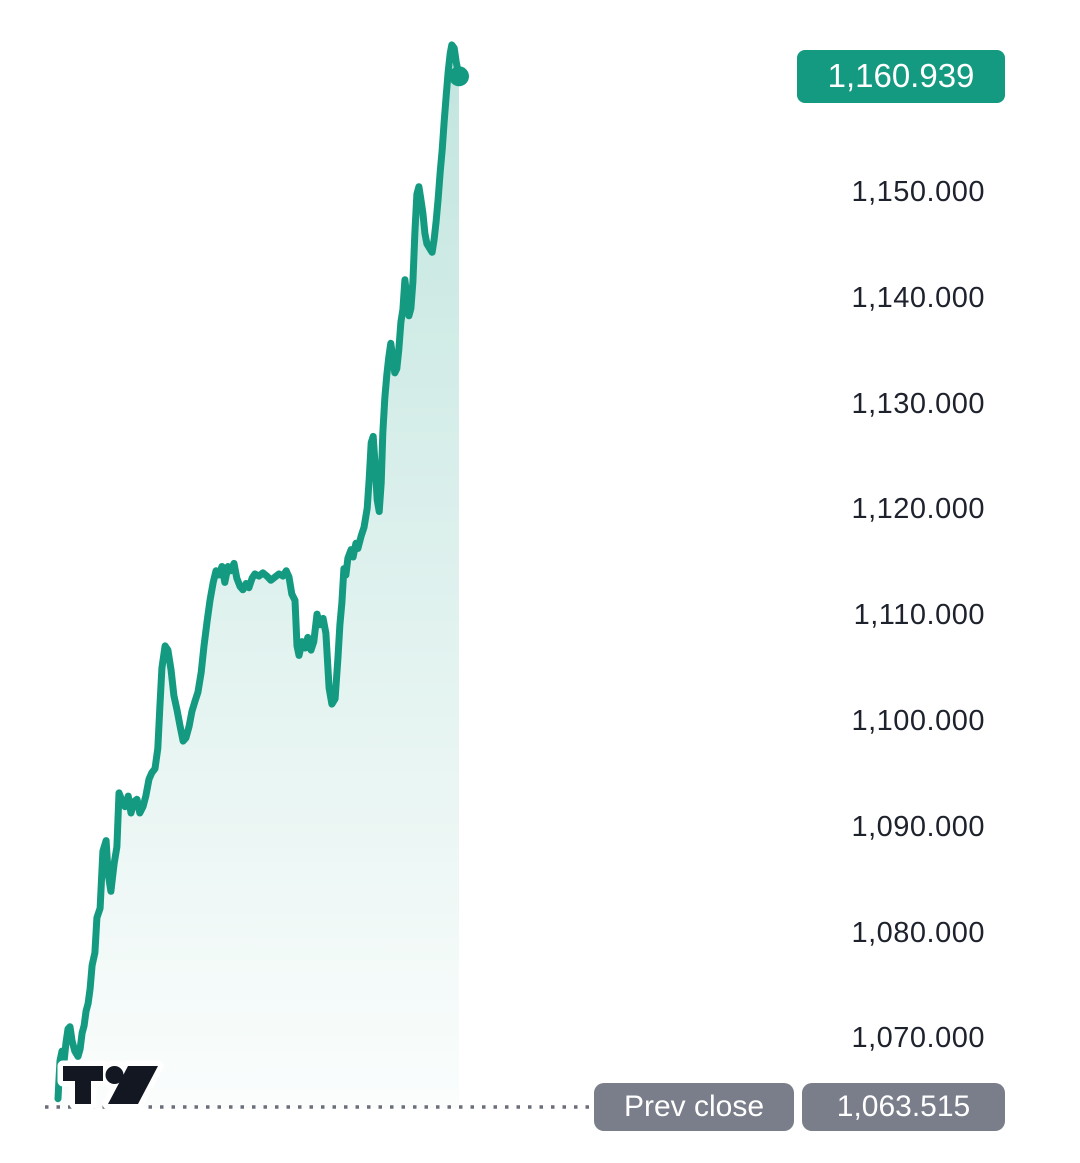  Describe the element at coordinates (918, 403) in the screenshot. I see `y-axis-tick: 1,130.000` at that location.